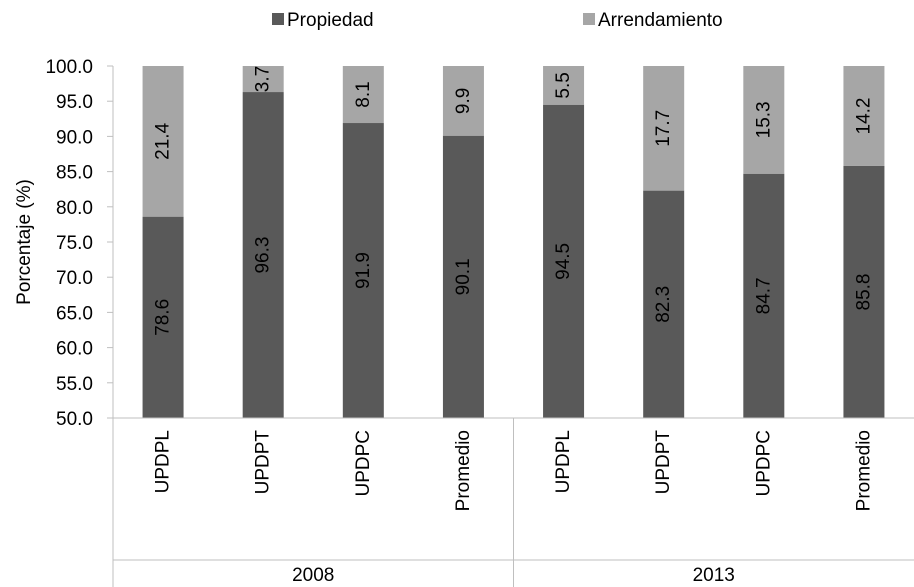 This screenshot has height=587, width=914. What do you see at coordinates (74, 102) in the screenshot?
I see `y-tick-label: 95.0` at bounding box center [74, 102].